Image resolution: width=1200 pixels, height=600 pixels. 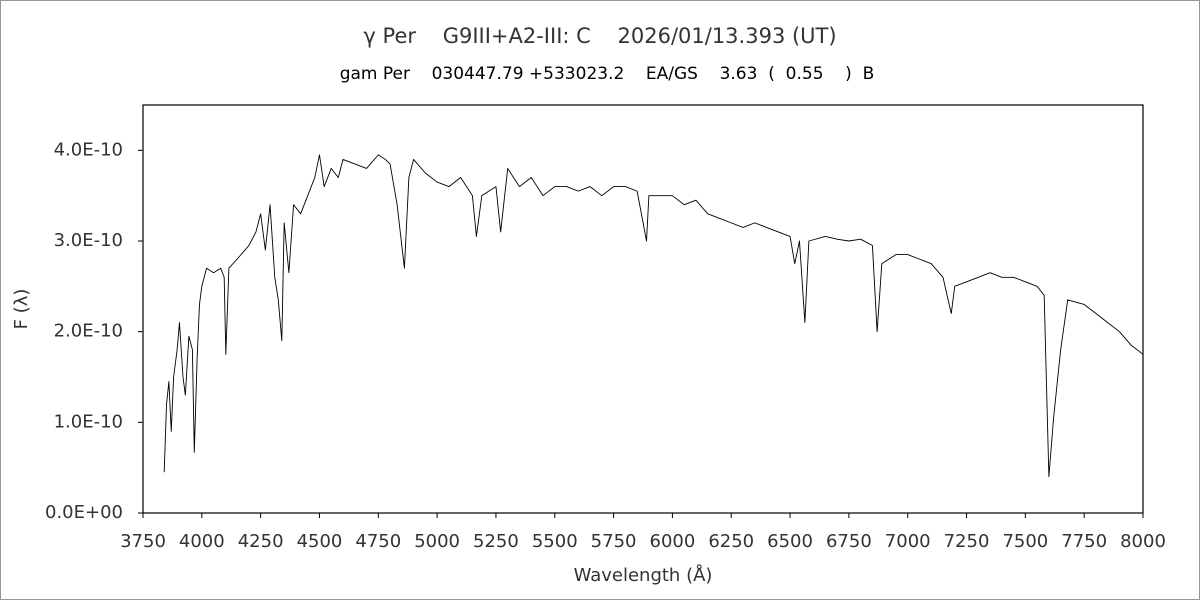 What do you see at coordinates (88, 421) in the screenshot?
I see `y-tick-label: 1.0E-10` at bounding box center [88, 421].